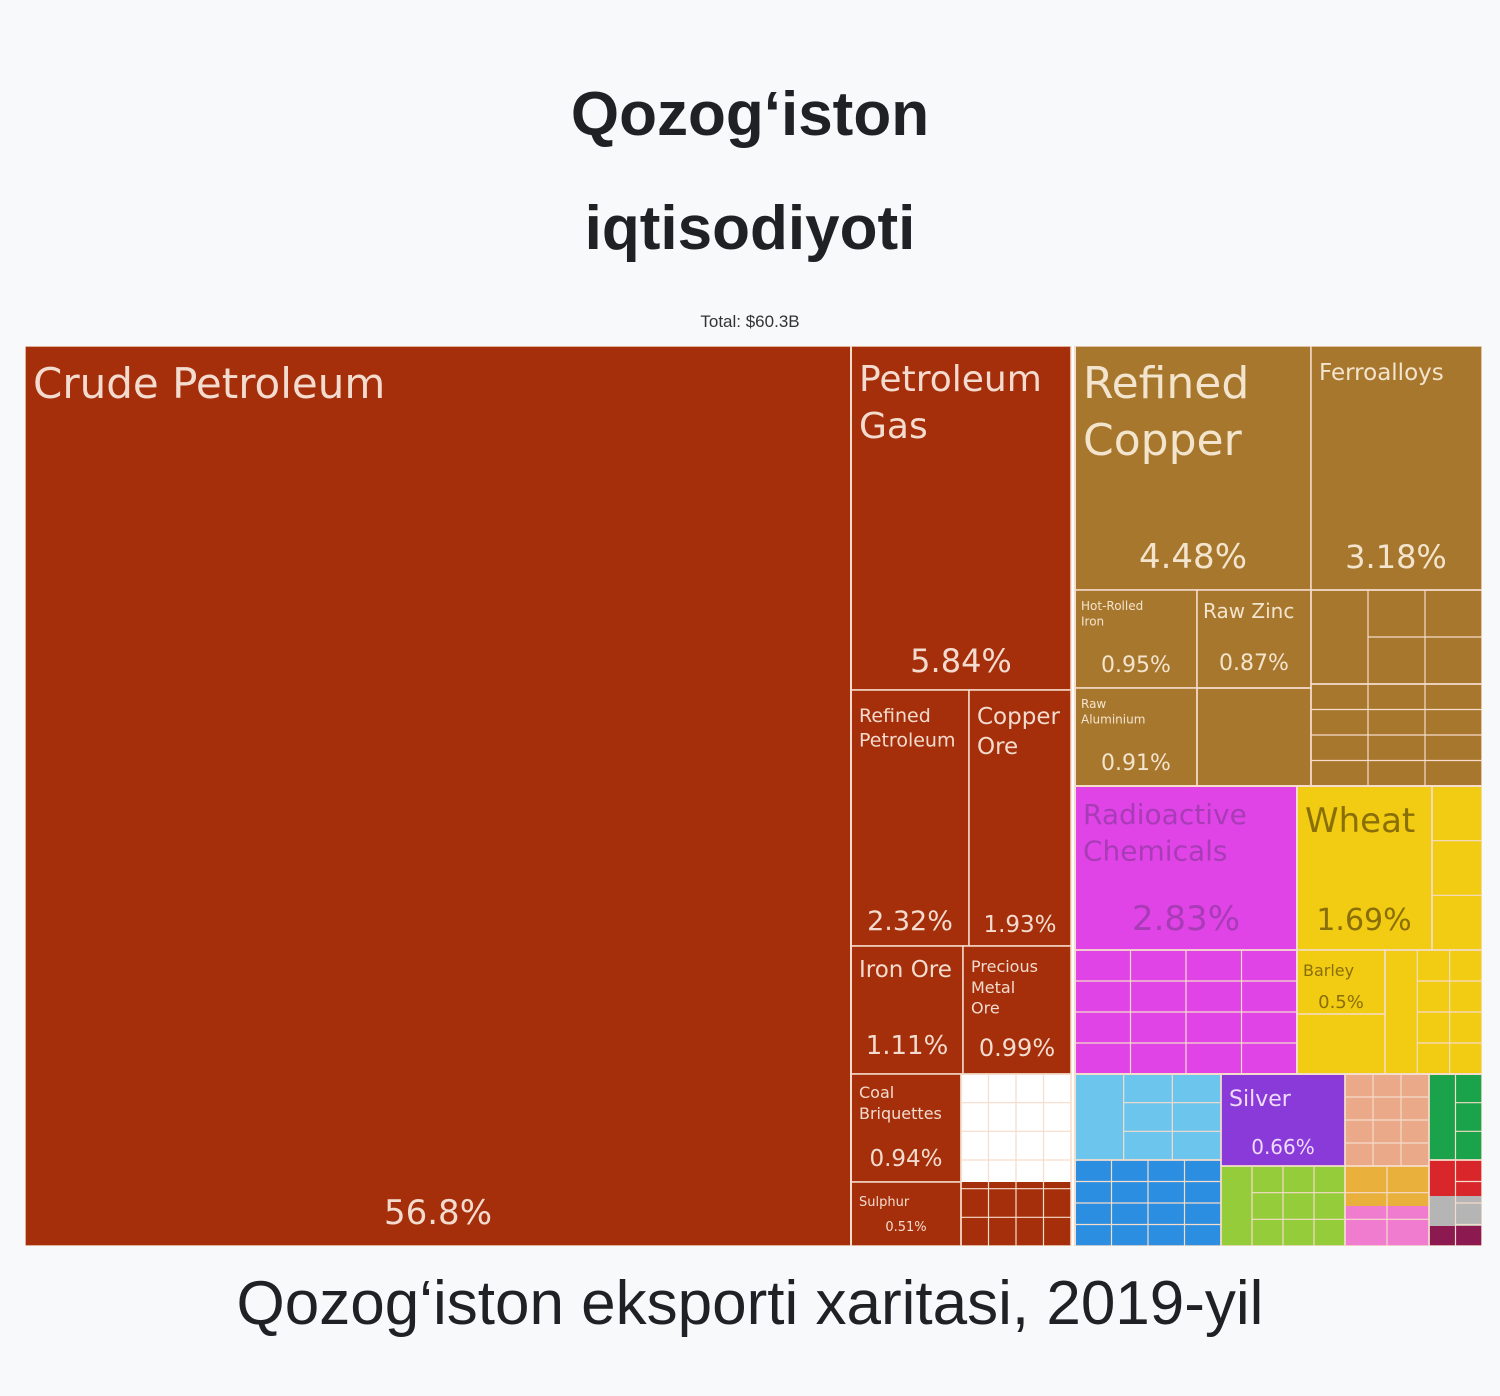 This screenshot has width=1500, height=1396. I want to click on tile-name-refined-copper: Copper, so click(1163, 440).